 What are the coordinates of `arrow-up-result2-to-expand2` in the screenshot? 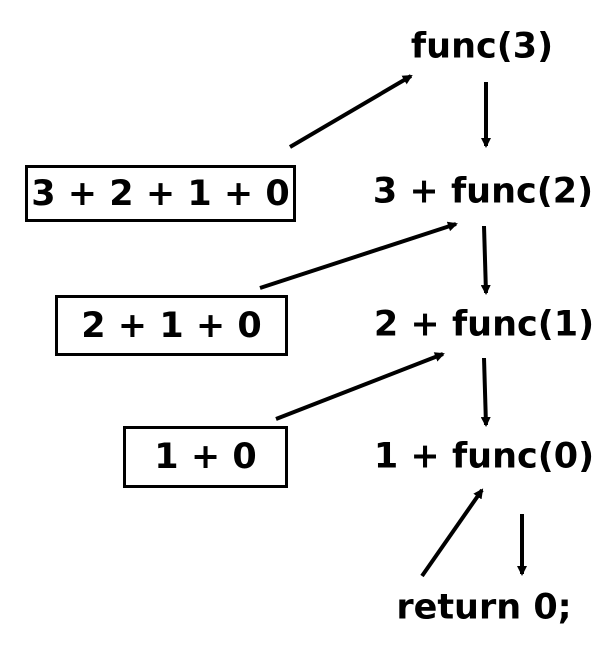 It's located at (358, 255).